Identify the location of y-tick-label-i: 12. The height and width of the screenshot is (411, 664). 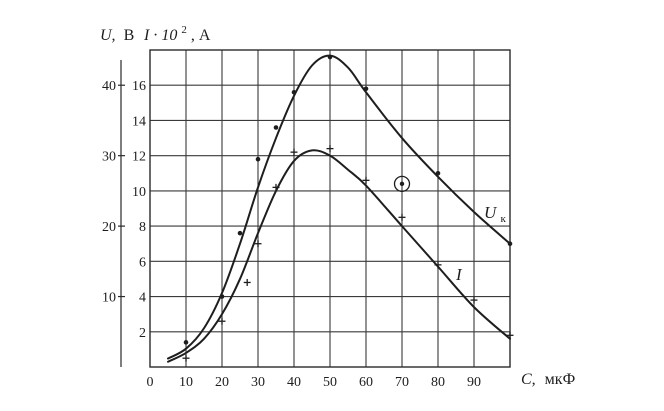
(139, 157).